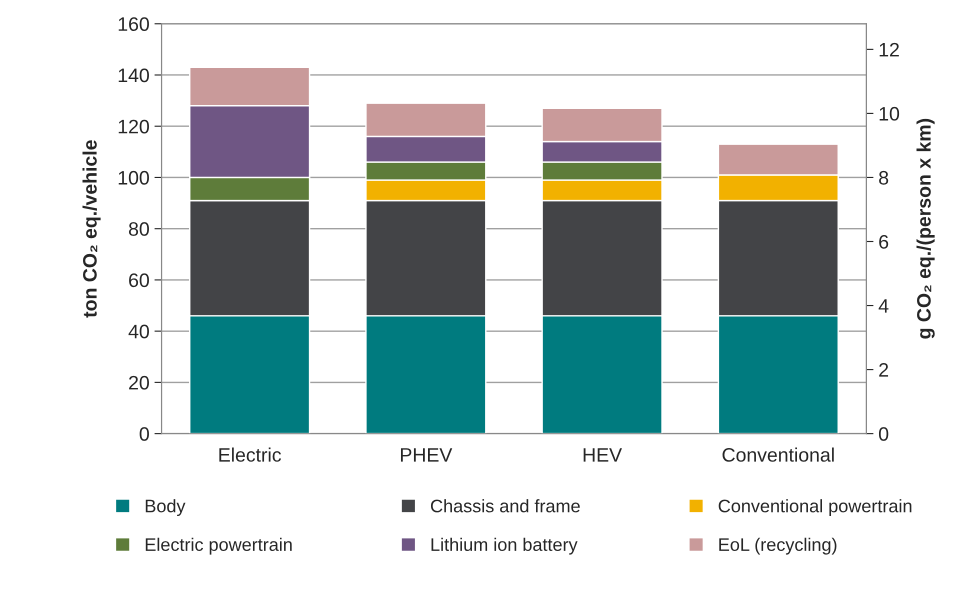  Describe the element at coordinates (139, 383) in the screenshot. I see `y-tick-label: 20` at that location.